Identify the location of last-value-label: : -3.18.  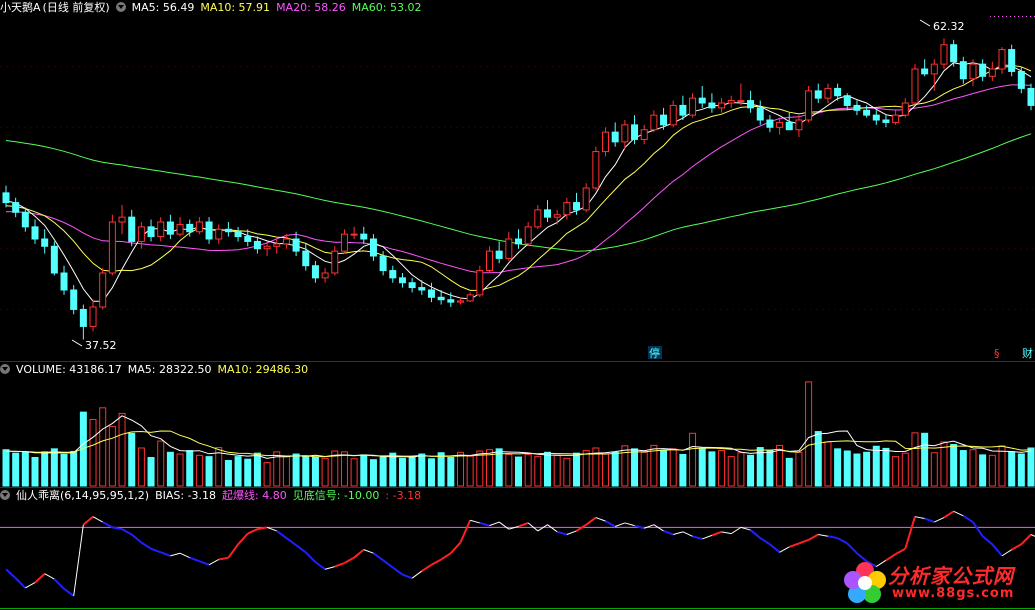
(403, 495).